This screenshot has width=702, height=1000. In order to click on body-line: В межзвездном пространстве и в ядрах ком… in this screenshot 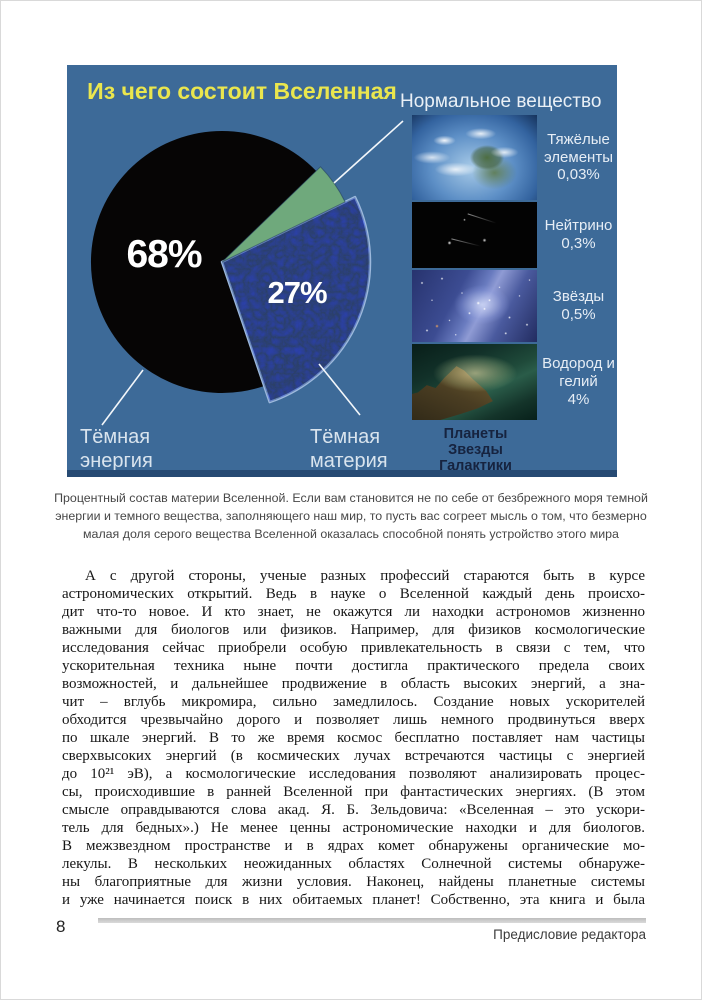, I will do `click(353, 846)`.